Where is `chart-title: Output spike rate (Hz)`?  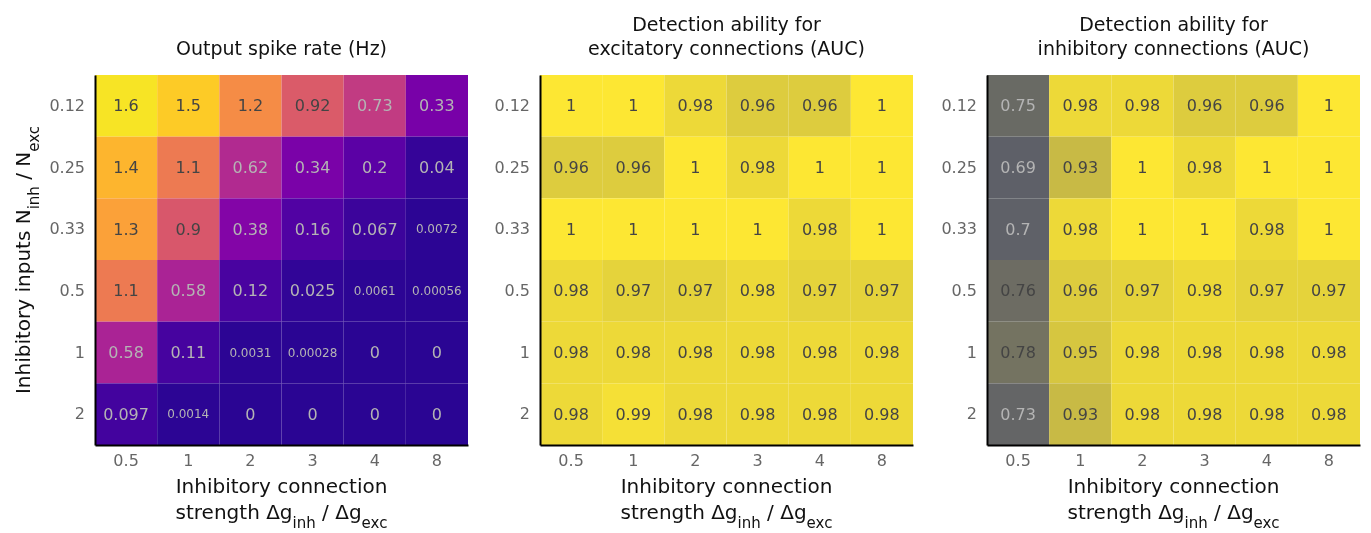
chart-title: Output spike rate (Hz) is located at coordinates (281, 48).